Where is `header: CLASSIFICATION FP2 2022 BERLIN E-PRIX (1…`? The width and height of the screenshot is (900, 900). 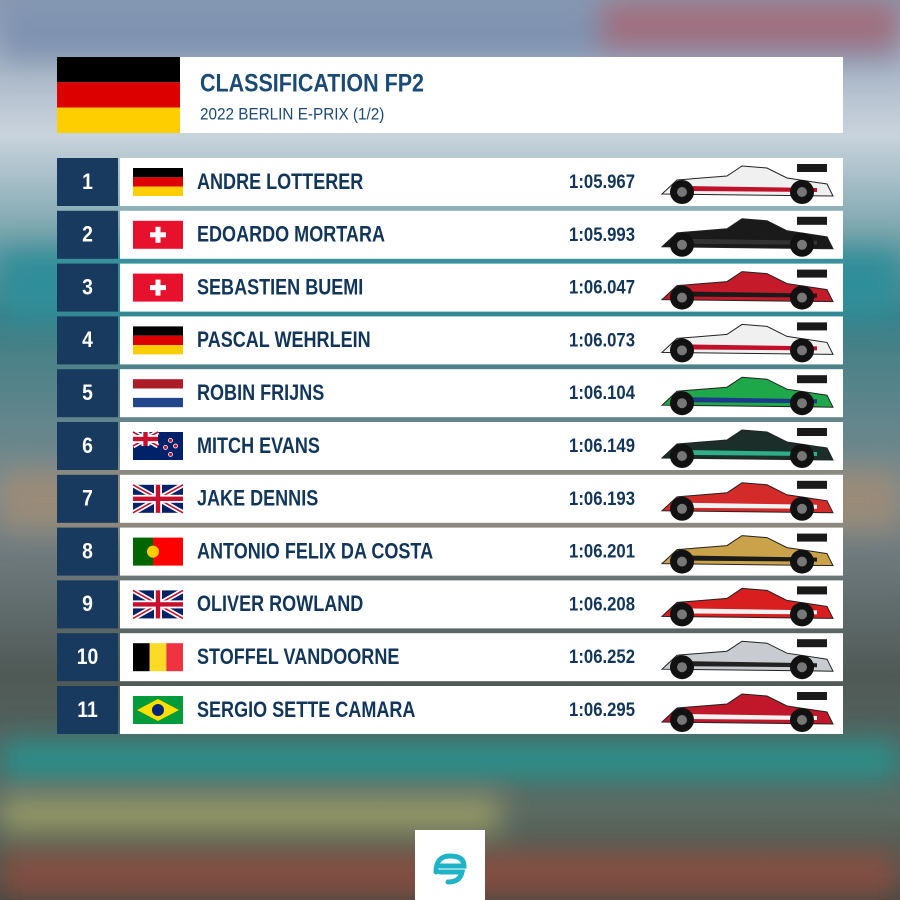 header: CLASSIFICATION FP2 2022 BERLIN E-PRIX (1… is located at coordinates (450, 95).